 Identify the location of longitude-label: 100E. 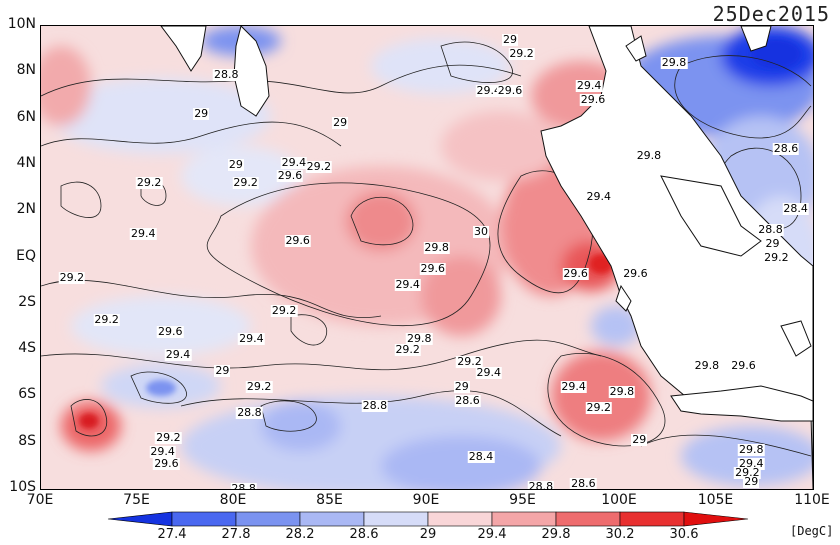
(619, 500).